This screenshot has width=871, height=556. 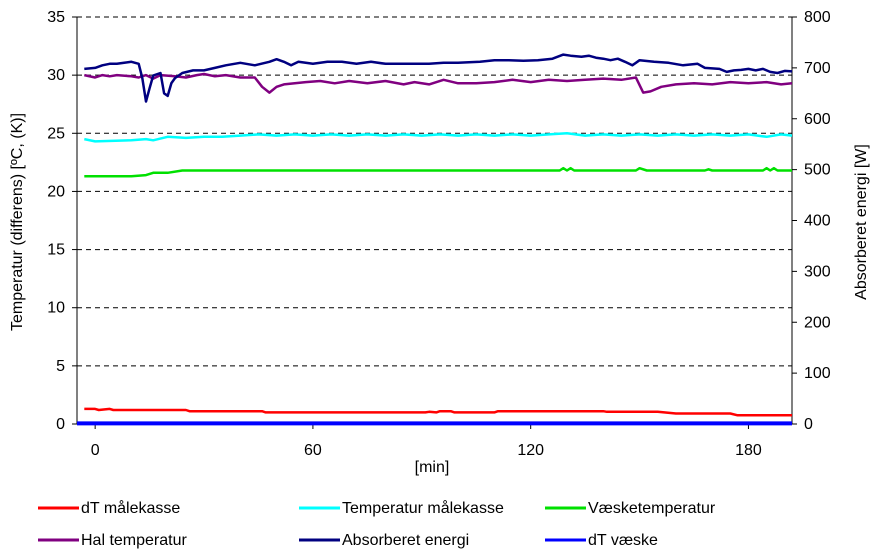 I want to click on tick-label-left: 25, so click(x=56, y=133).